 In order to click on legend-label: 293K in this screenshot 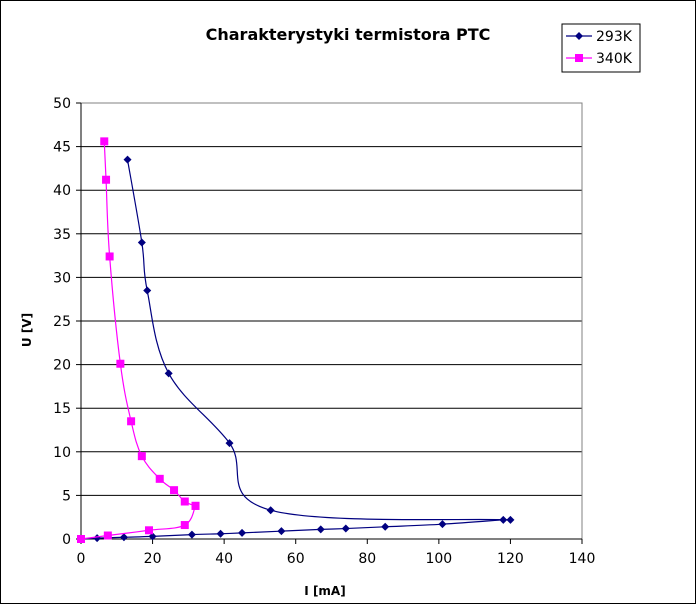, I will do `click(614, 37)`.